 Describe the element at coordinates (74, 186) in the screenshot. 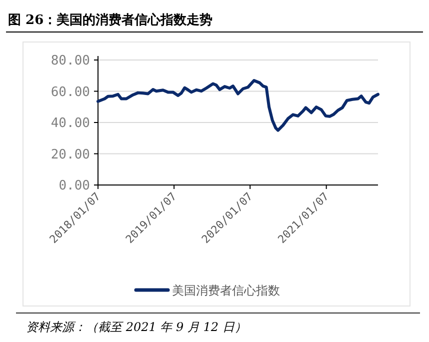

I see `y-tick-label: 0.00` at that location.